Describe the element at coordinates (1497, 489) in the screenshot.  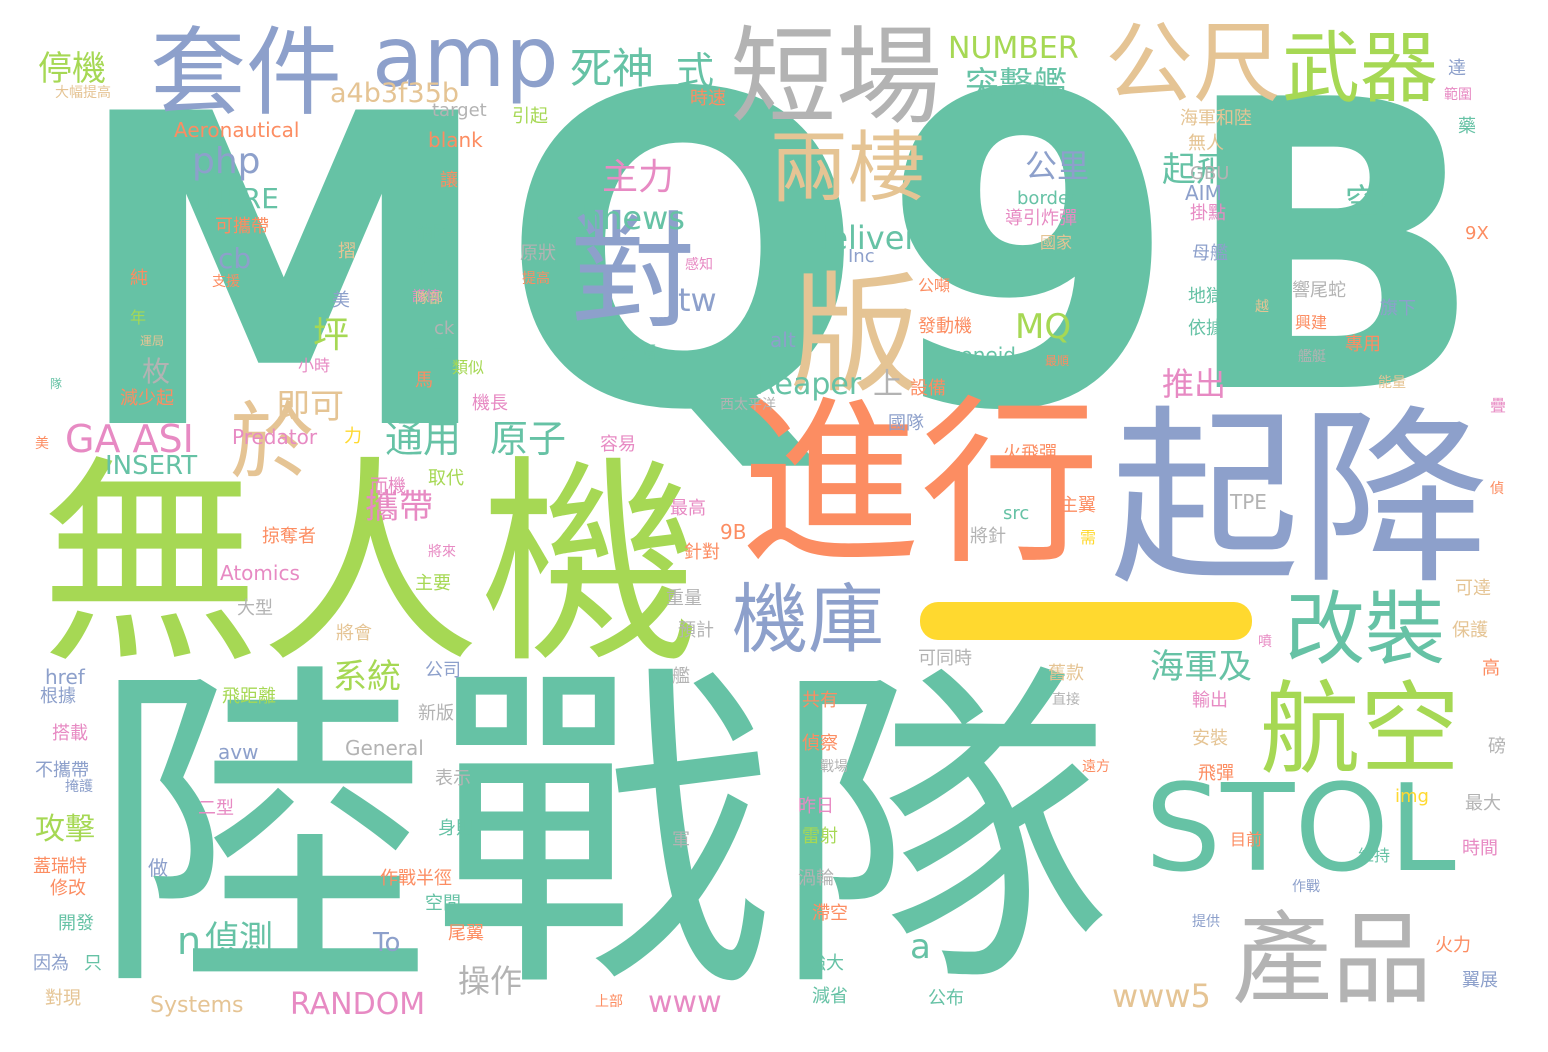
I see `word-zhen: 偵` at that location.